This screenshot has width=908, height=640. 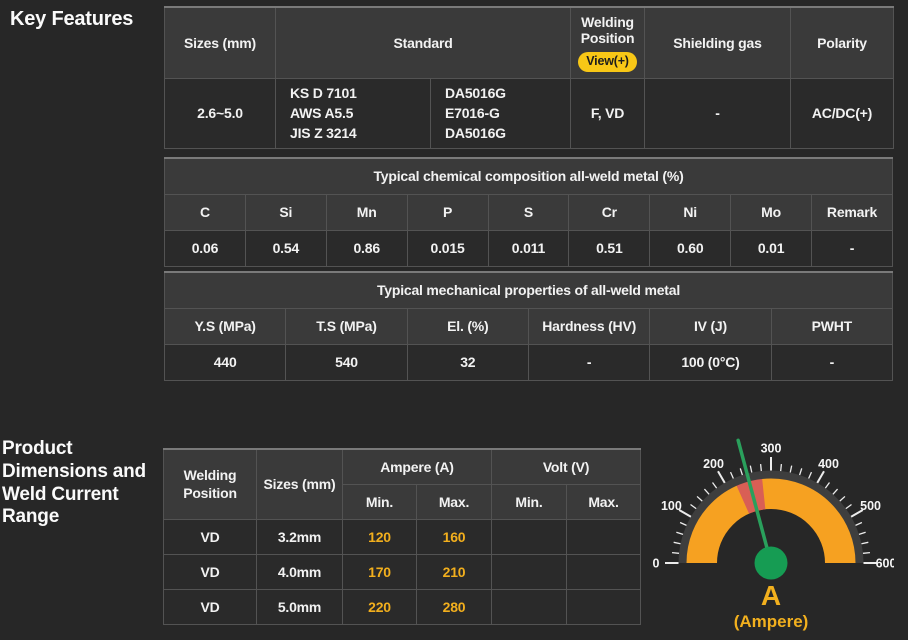 I want to click on current-table-row: VD 3.2mm 120 160, so click(x=402, y=536).